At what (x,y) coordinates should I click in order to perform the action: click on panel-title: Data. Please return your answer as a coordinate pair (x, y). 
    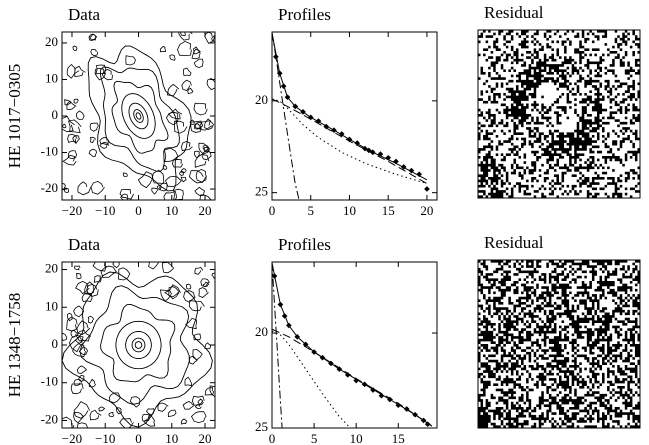
    Looking at the image, I should click on (84, 244).